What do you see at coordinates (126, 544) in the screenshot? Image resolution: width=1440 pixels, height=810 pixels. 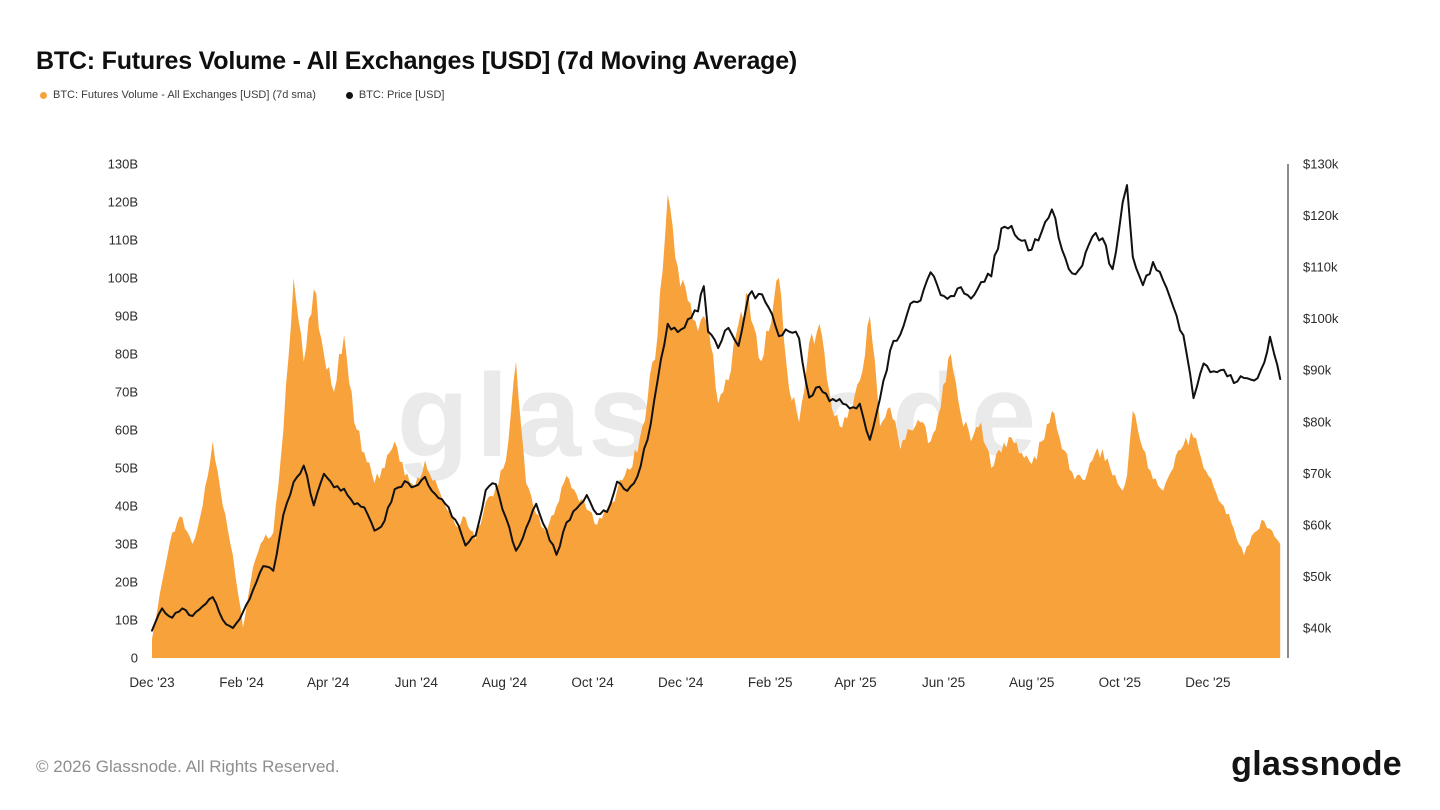 I see `y-axis-left-label: 30B` at bounding box center [126, 544].